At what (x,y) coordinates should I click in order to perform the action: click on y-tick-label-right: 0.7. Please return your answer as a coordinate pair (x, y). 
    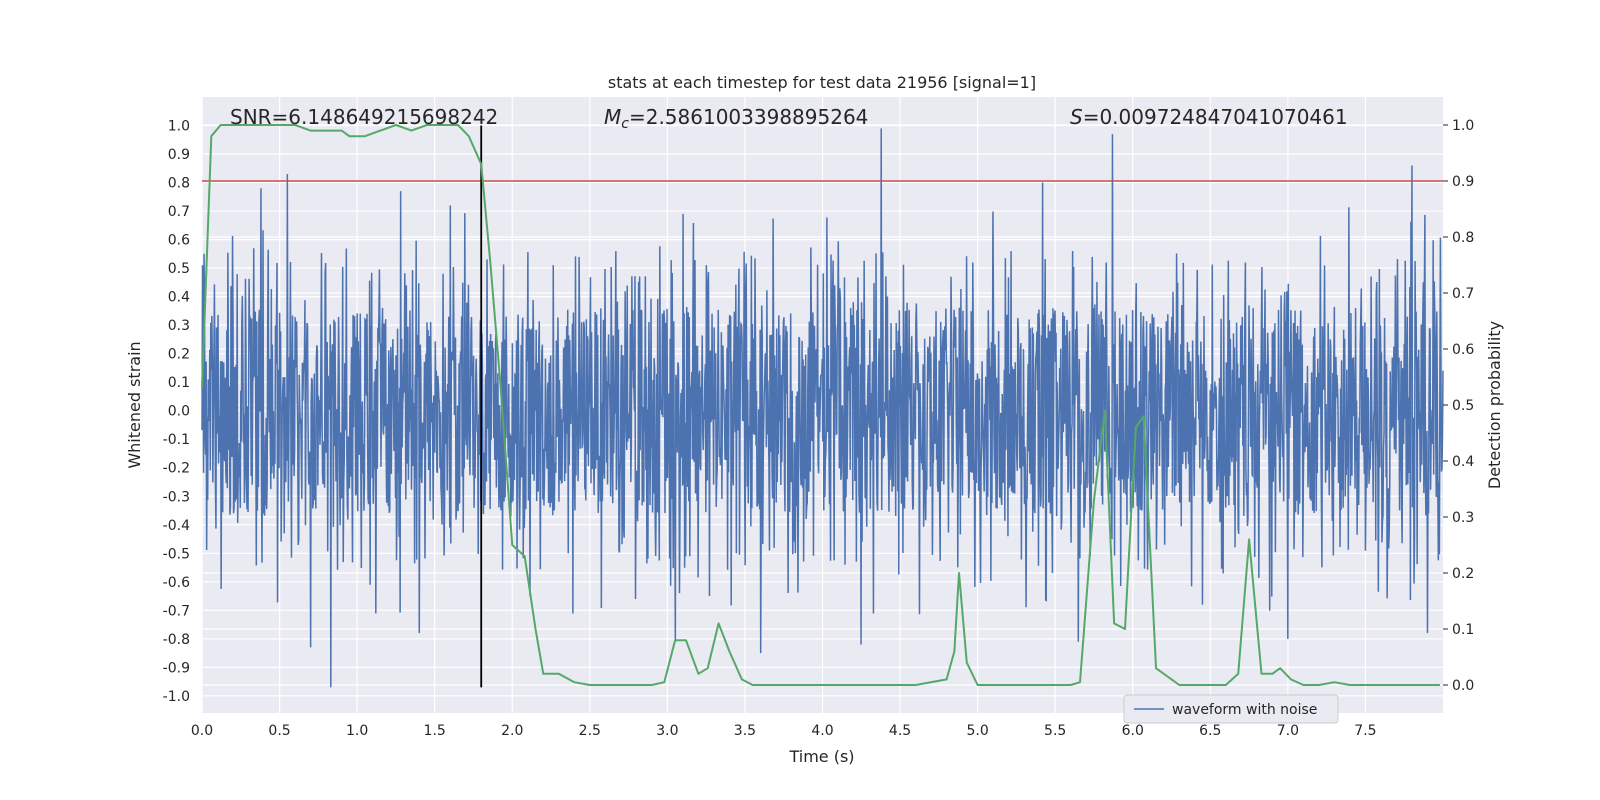
    Looking at the image, I should click on (1463, 294).